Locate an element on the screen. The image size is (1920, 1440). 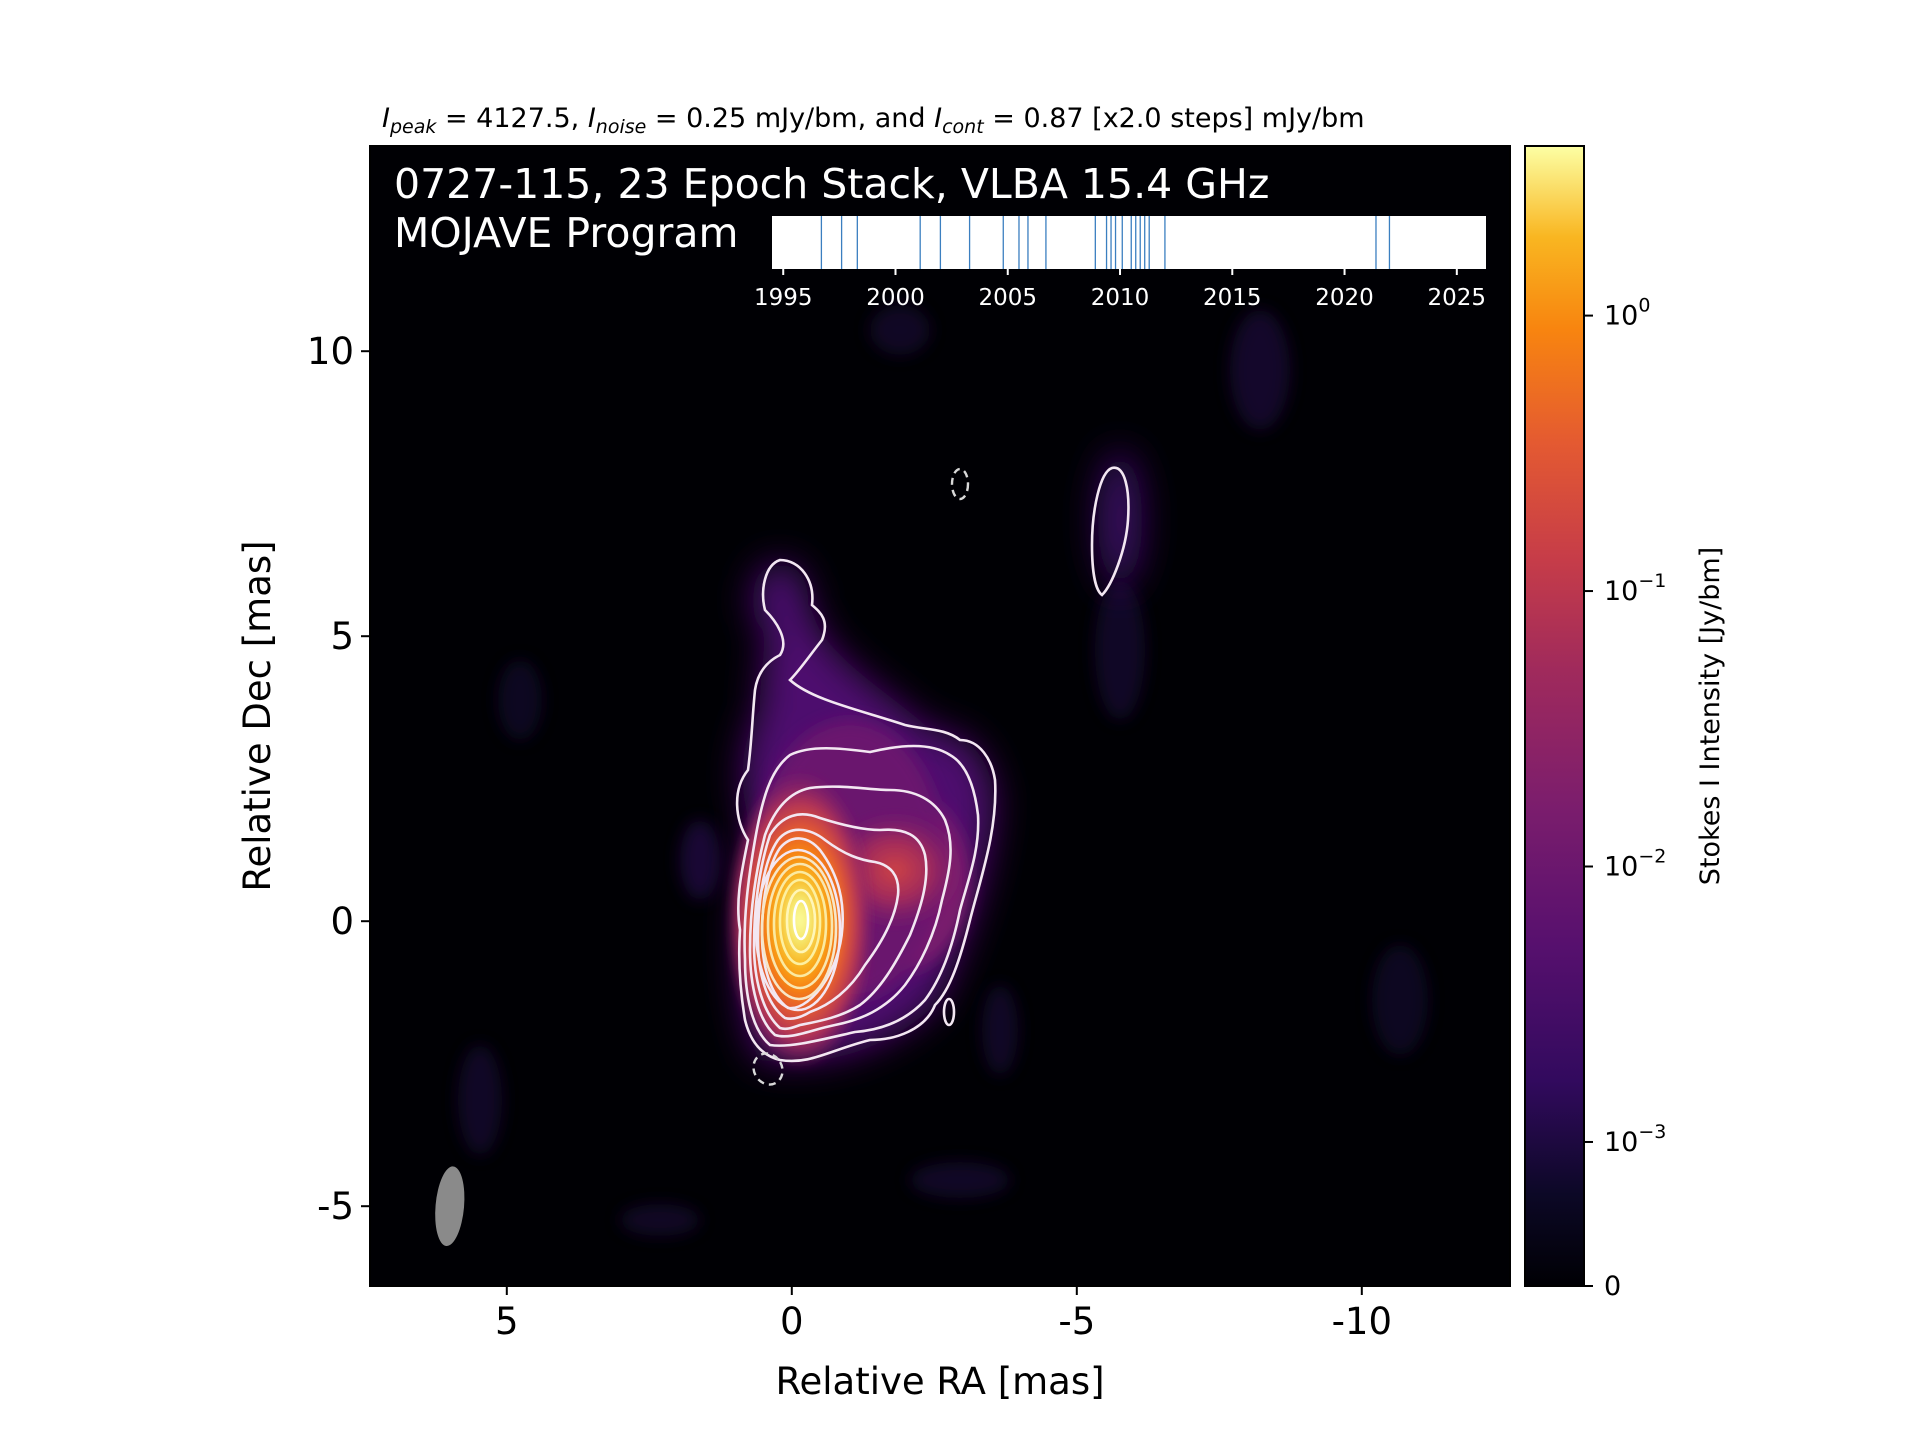
colorbar-tick-label-3: 10⁻¹ is located at coordinates (1635, 588).